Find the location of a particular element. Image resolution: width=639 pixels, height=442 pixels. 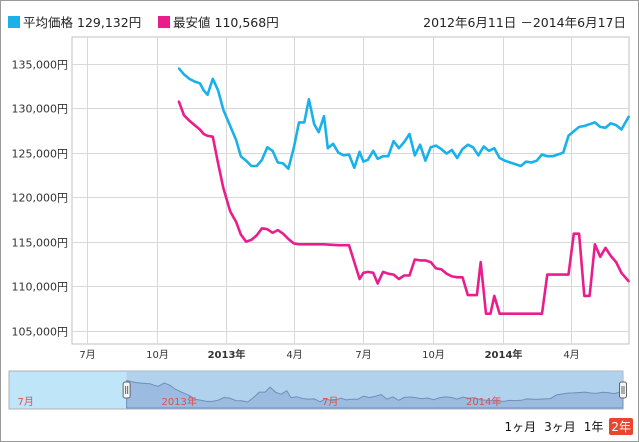

legend-average: 平均価格 129,132円 is located at coordinates (74, 21).